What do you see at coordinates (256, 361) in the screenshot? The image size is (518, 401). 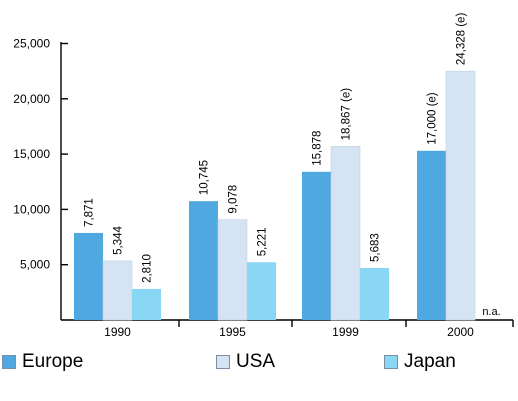 I see `legend-label-usa: USA` at bounding box center [256, 361].